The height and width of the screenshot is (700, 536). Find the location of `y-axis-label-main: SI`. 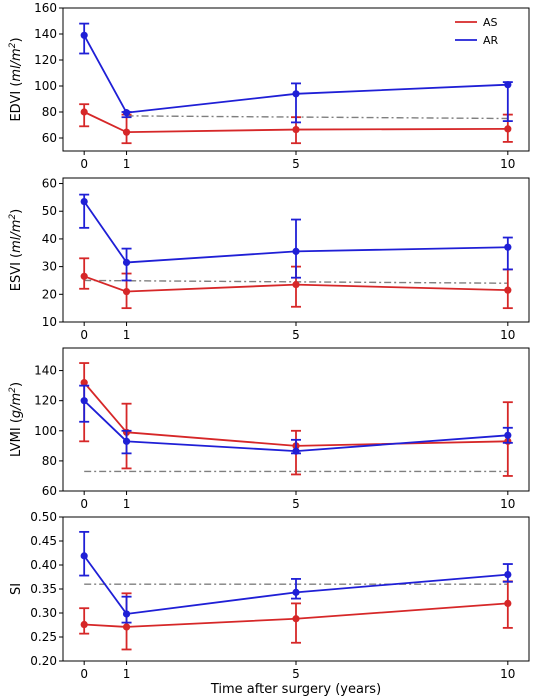

y-axis-label-main: SI is located at coordinates (16, 589).